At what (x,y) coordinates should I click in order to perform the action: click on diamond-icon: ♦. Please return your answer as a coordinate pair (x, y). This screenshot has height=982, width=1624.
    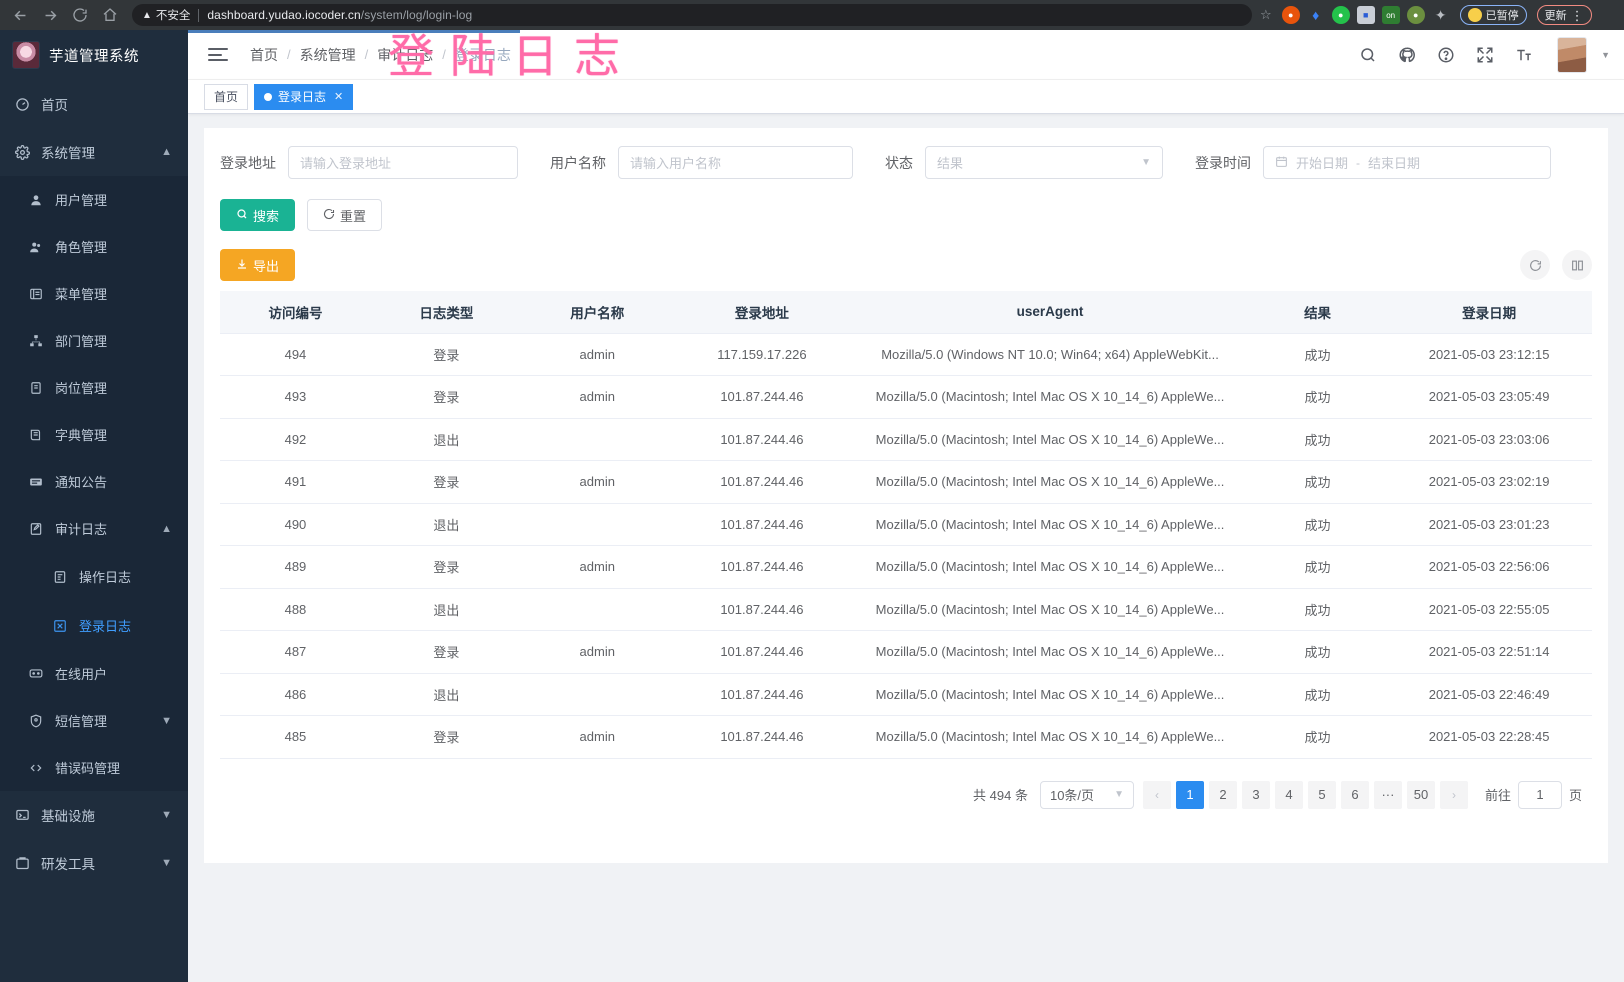
    Looking at the image, I should click on (1316, 15).